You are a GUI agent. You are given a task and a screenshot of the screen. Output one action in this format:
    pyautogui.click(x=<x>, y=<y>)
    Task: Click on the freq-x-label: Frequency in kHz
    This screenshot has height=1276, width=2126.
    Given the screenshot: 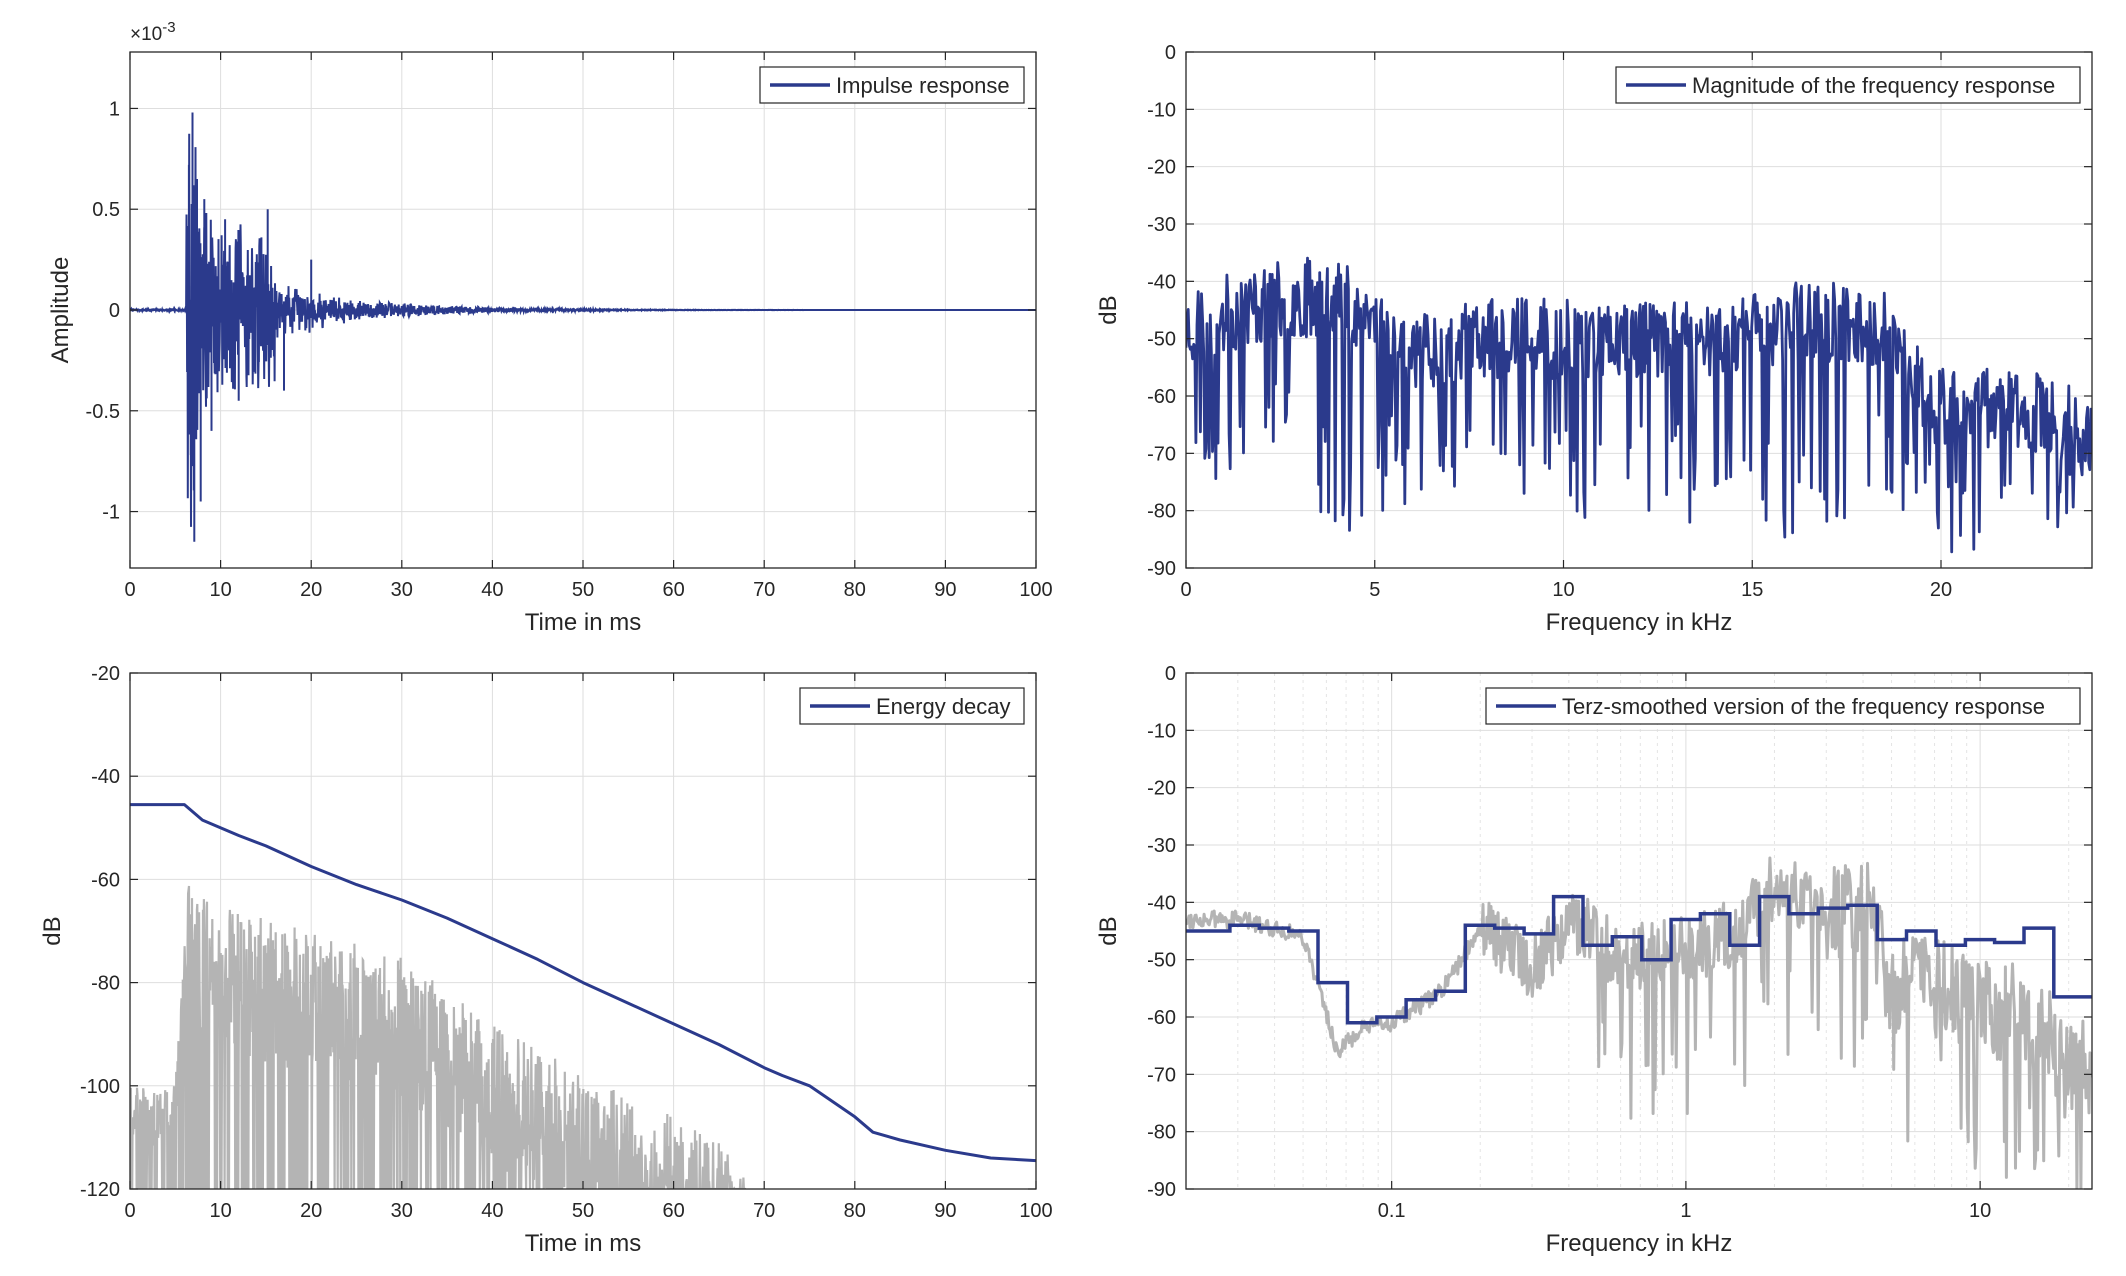 What is the action you would take?
    pyautogui.click(x=1639, y=622)
    